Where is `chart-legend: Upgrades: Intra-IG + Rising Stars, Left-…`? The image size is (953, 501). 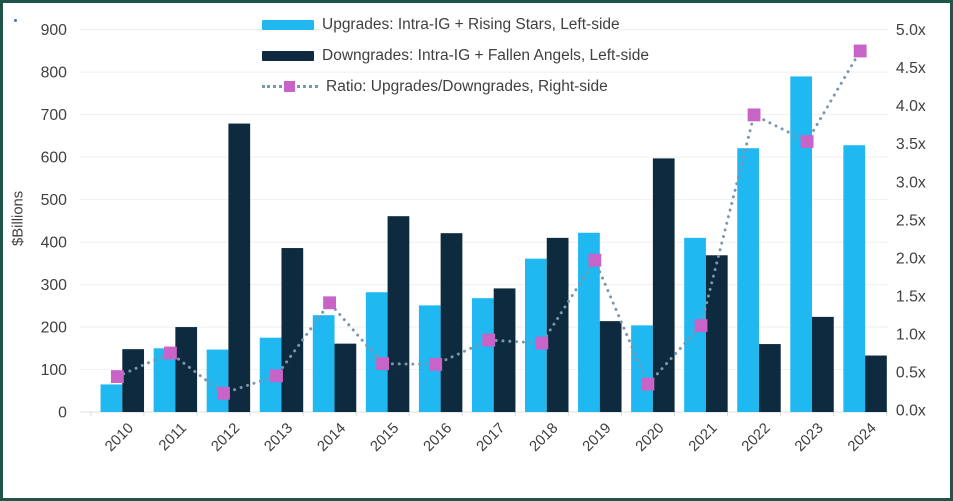 chart-legend: Upgrades: Intra-IG + Rising Stars, Left-… is located at coordinates (455, 55).